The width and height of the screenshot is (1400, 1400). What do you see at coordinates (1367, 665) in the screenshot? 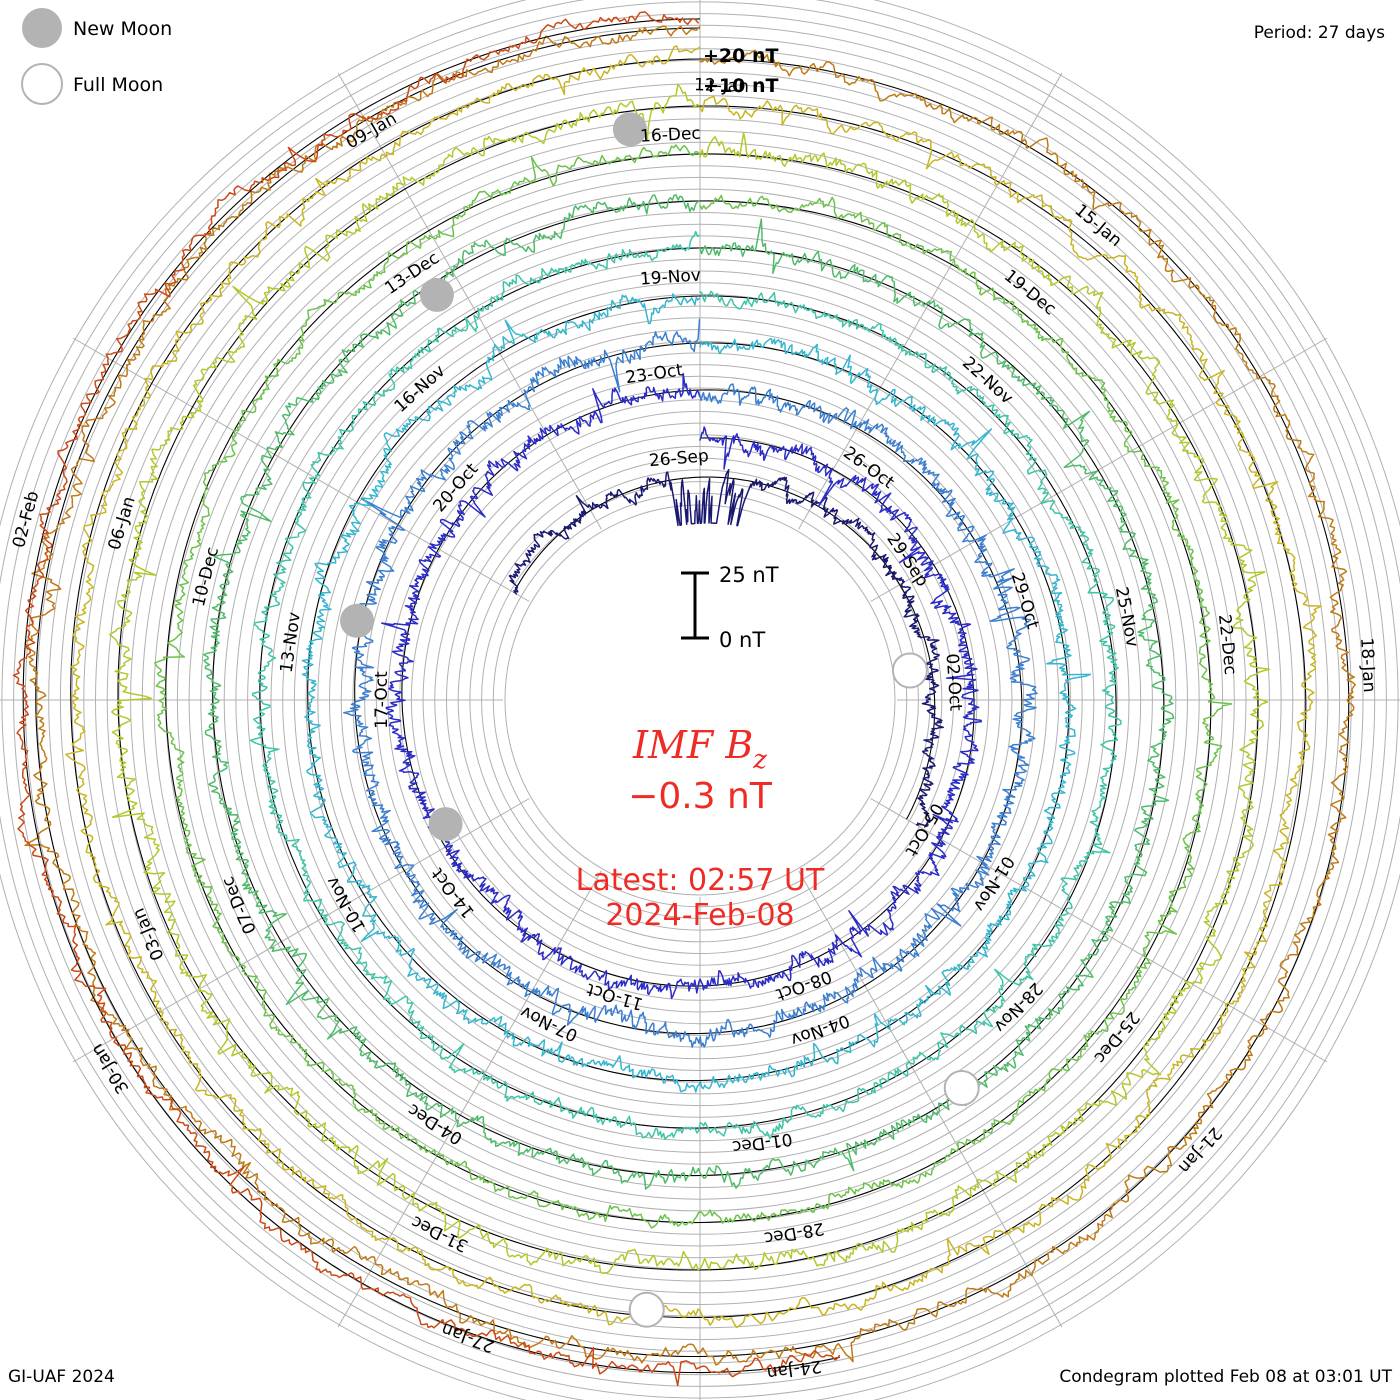
I see `spiral-date-label: 18-Jan` at bounding box center [1367, 665].